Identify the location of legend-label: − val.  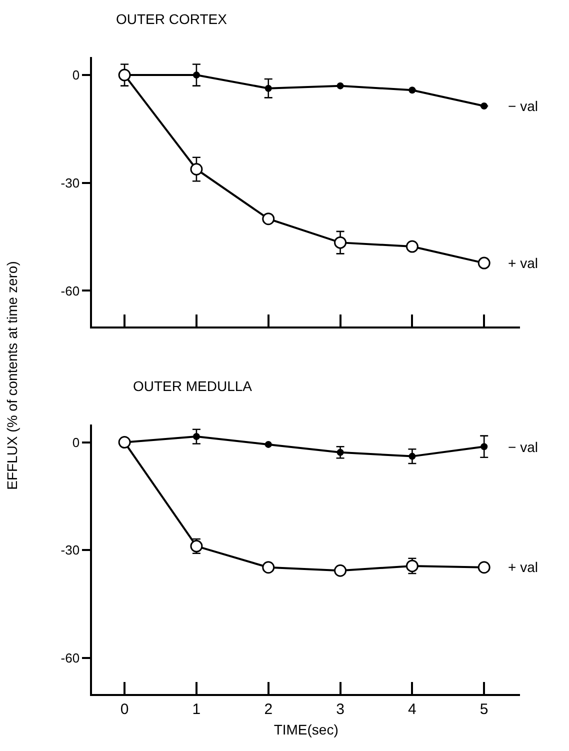
(523, 106).